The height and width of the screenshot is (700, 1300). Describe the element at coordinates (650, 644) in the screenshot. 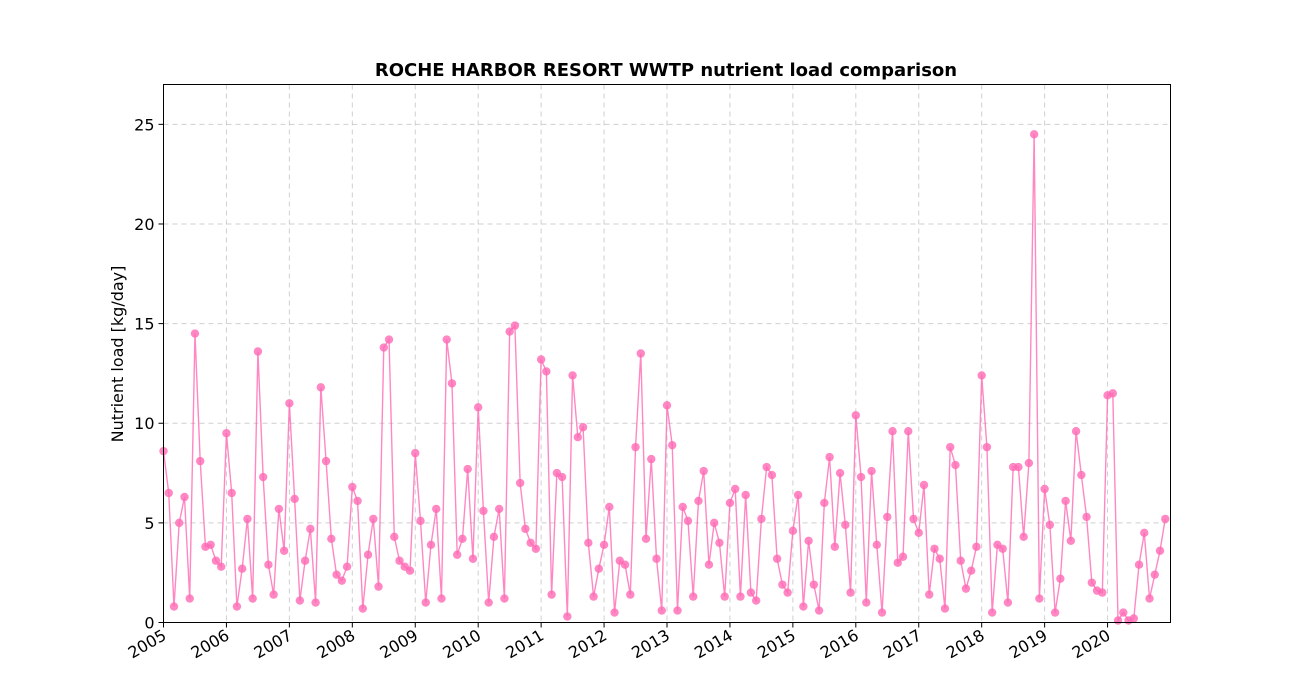

I see `x-tick-label: 2013` at that location.